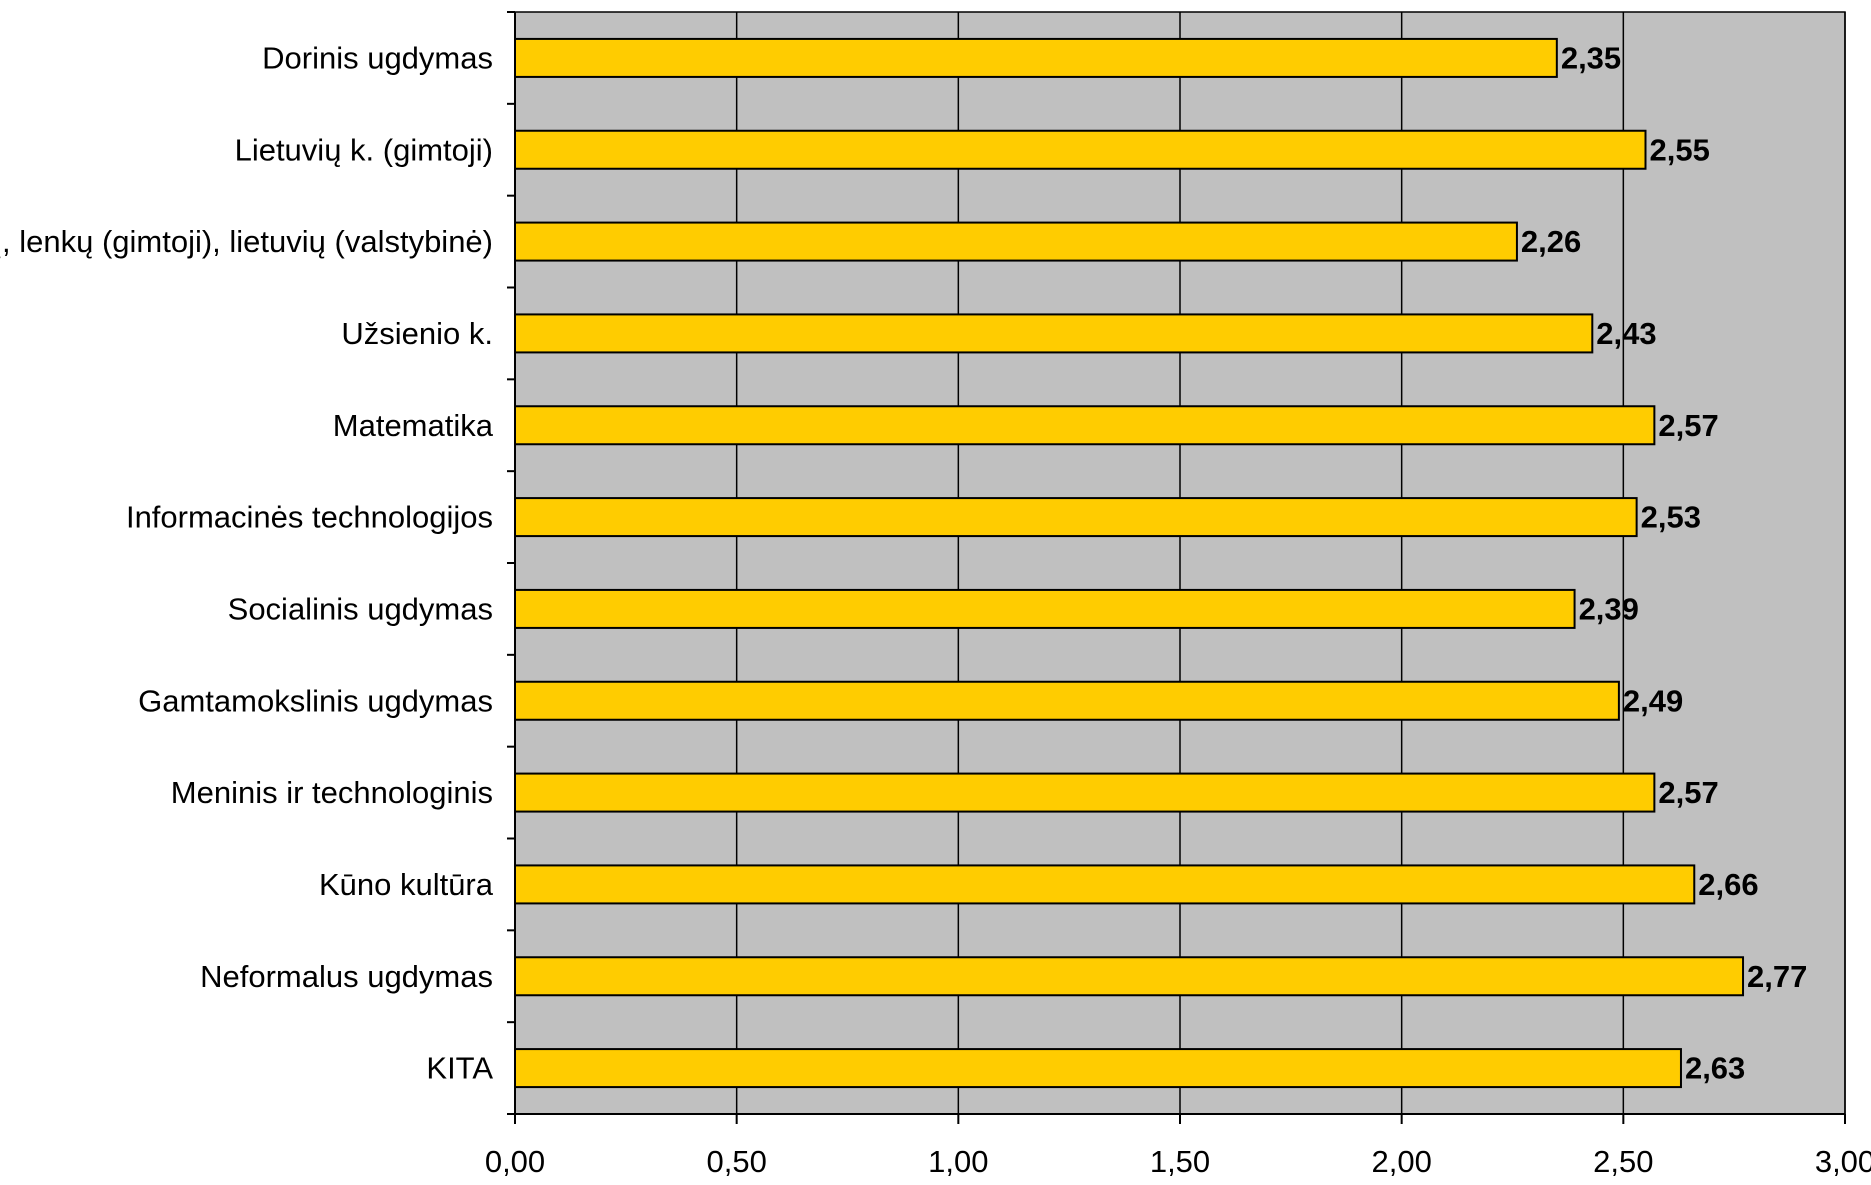  I want to click on category-label: Neformalus ugdymas, so click(346, 976).